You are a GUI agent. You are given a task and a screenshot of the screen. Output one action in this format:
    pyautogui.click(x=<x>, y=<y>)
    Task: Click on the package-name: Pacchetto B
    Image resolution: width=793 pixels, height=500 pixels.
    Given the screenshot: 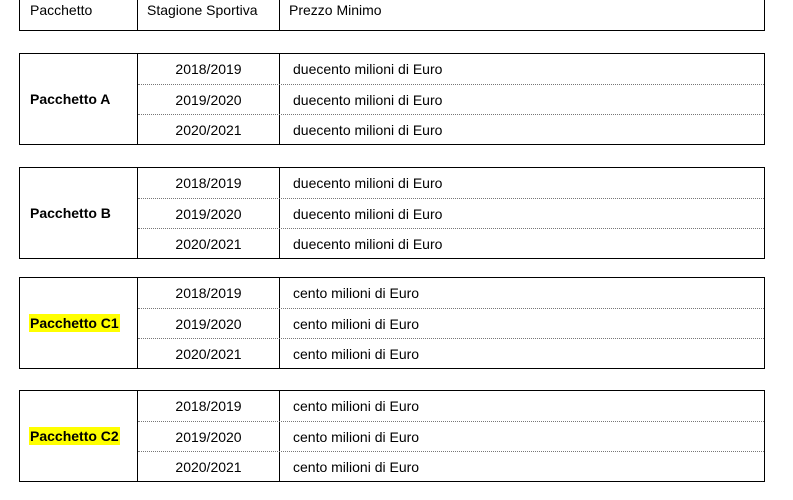 What is the action you would take?
    pyautogui.click(x=70, y=213)
    